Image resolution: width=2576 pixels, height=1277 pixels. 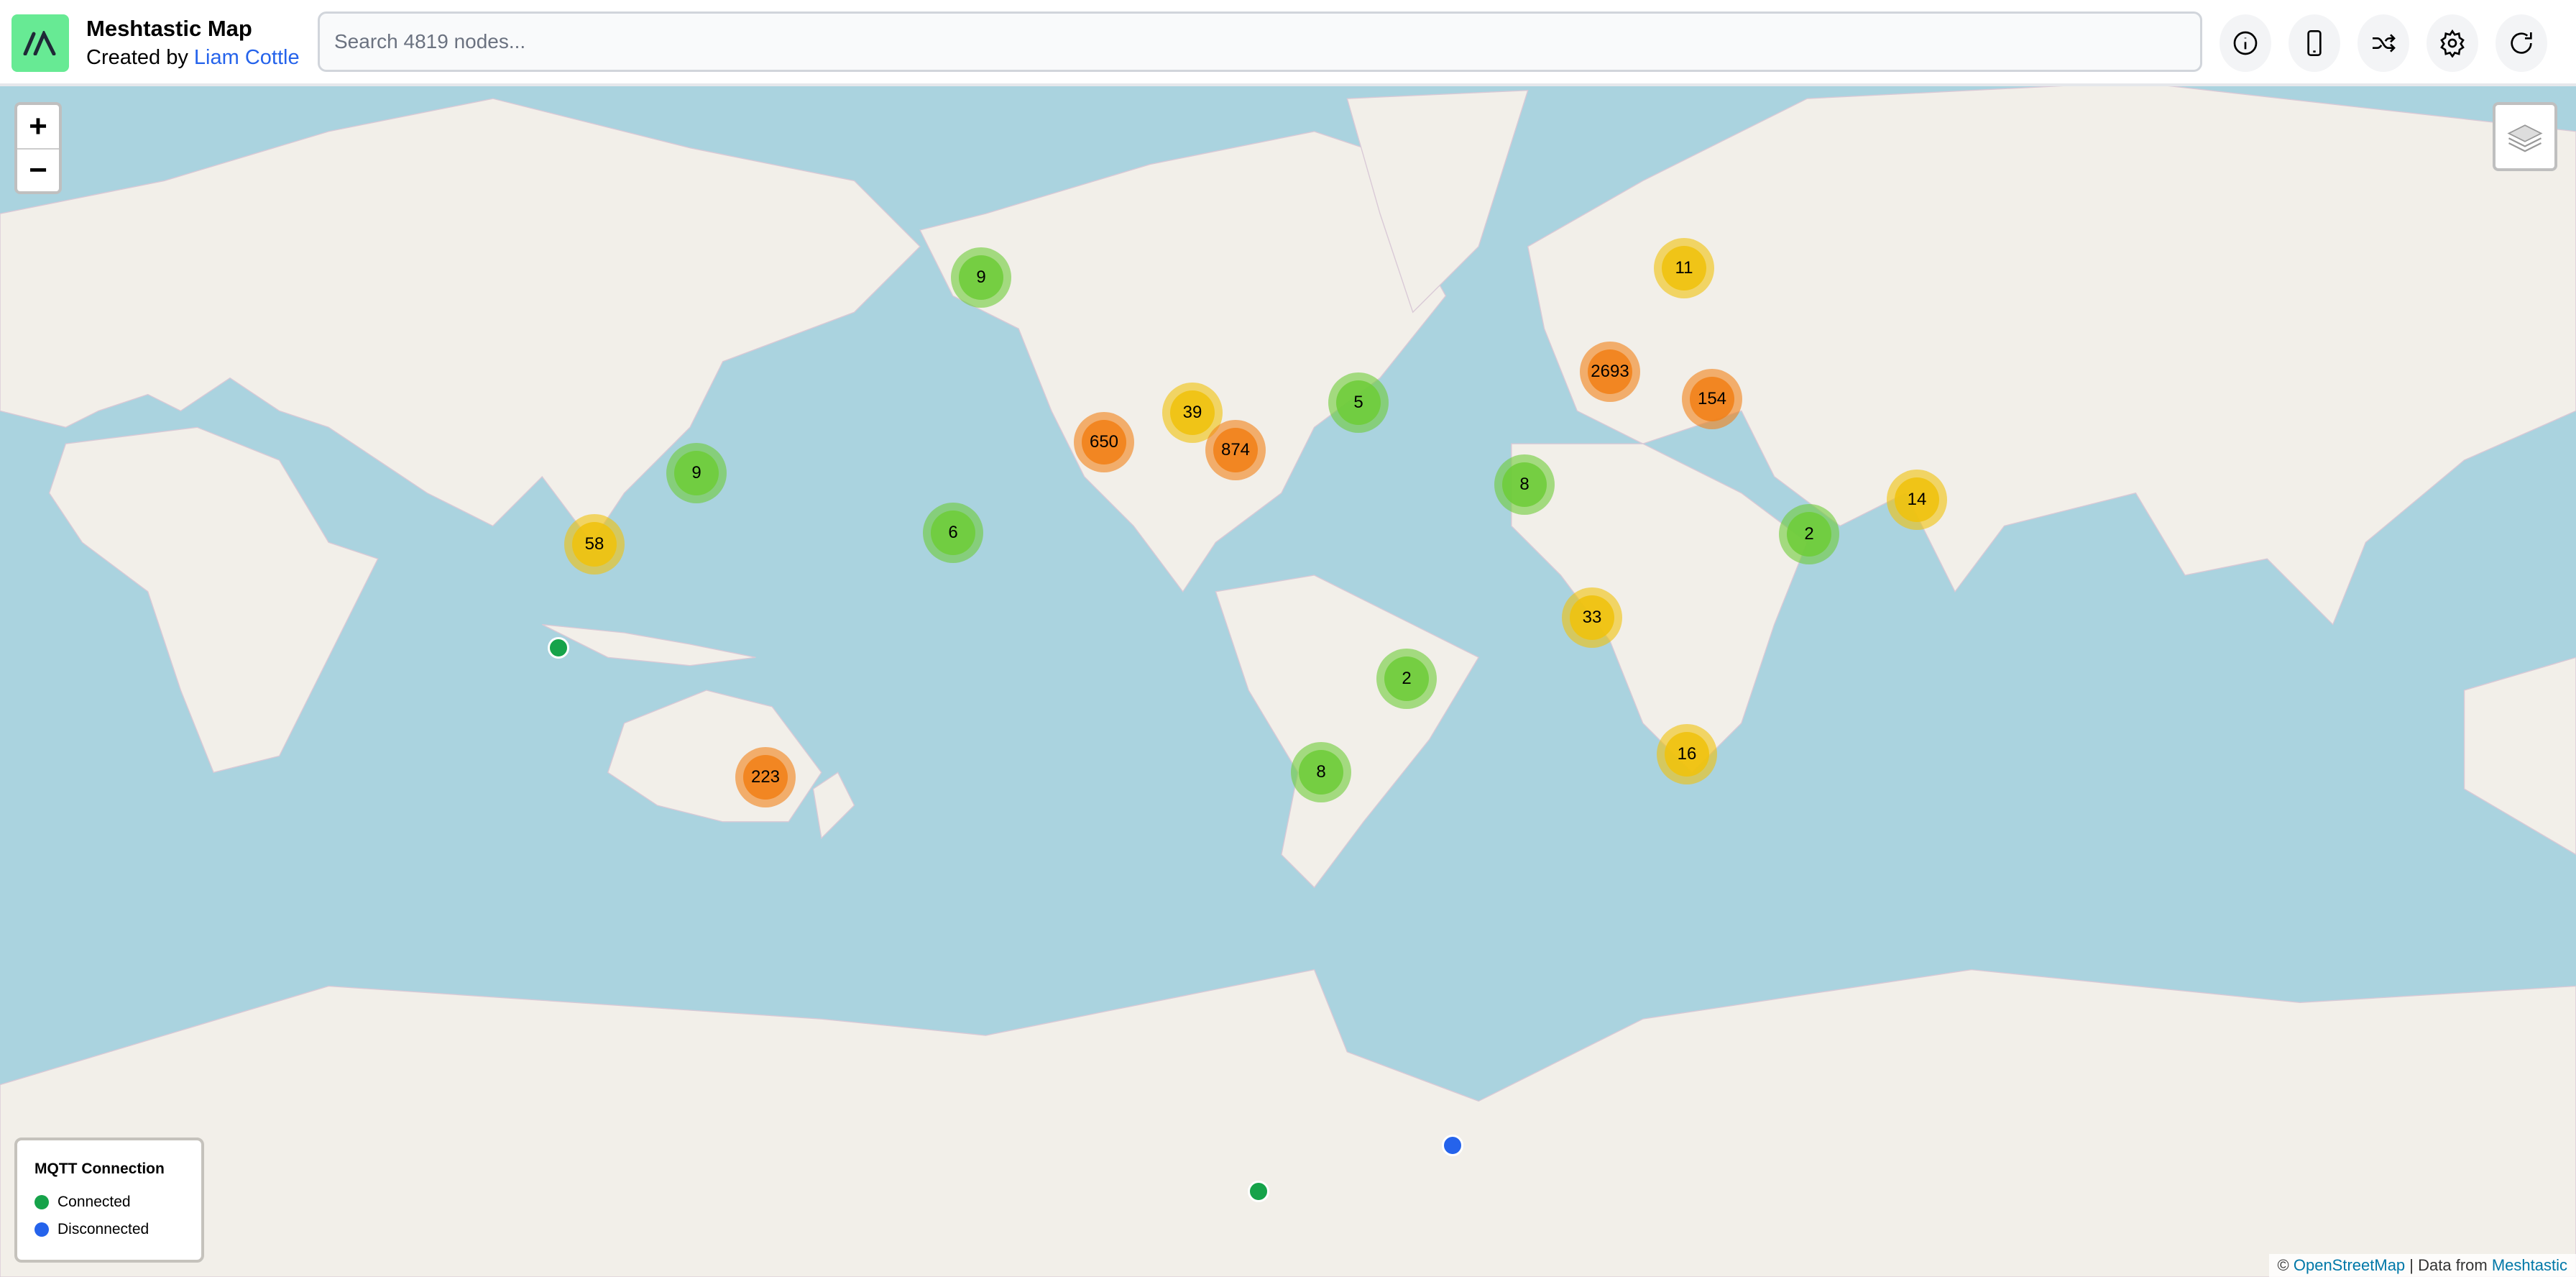 I want to click on node-cluster: 58, so click(x=594, y=544).